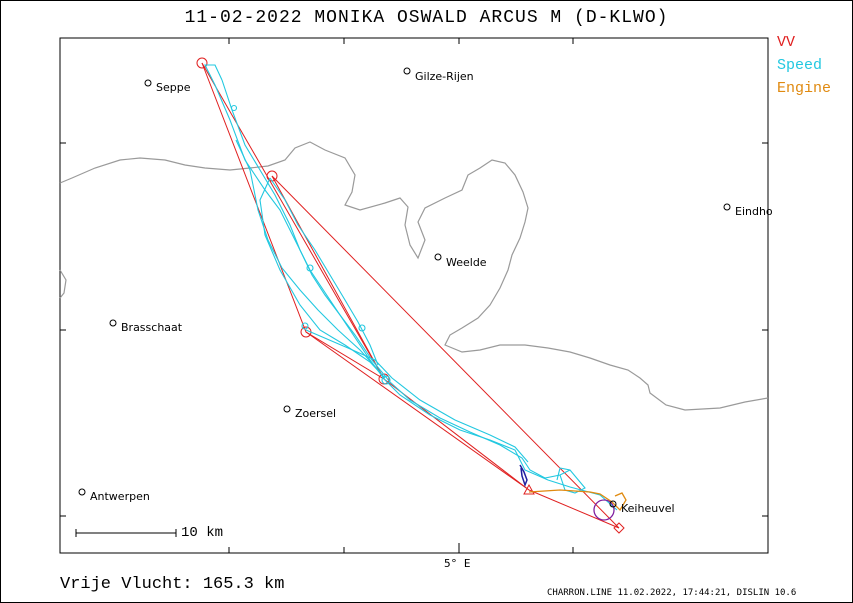 This screenshot has height=603, width=853. I want to click on legend-engine: Engine, so click(804, 88).